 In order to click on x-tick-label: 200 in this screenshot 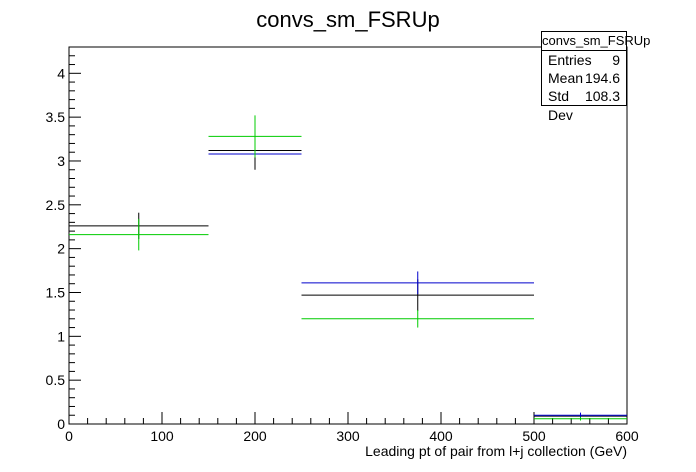, I will do `click(255, 436)`.